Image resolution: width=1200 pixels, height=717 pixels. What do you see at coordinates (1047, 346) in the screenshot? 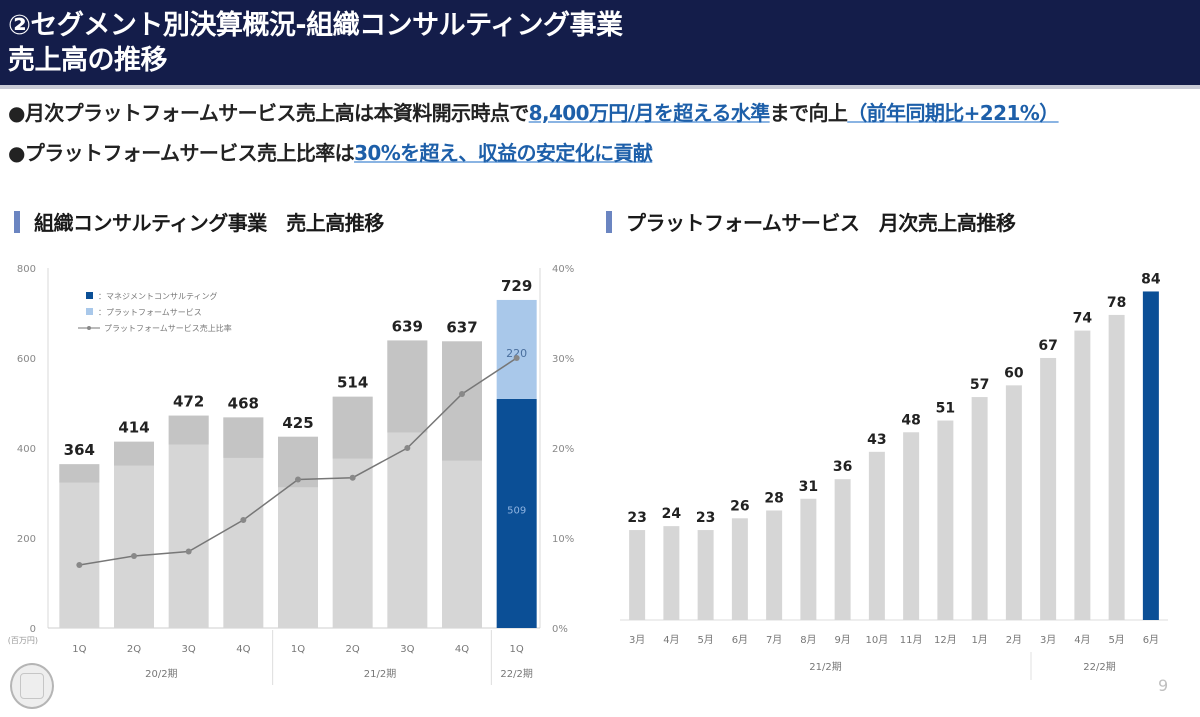
I see `bar-value-label: 67` at bounding box center [1047, 346].